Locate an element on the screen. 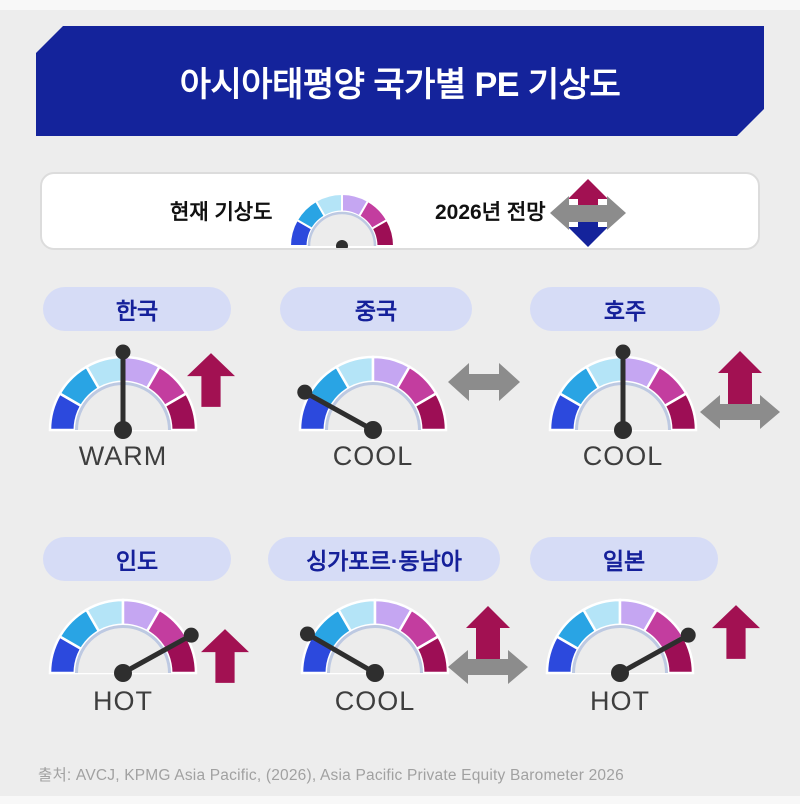 The width and height of the screenshot is (800, 804). country-name: 일본 is located at coordinates (624, 561).